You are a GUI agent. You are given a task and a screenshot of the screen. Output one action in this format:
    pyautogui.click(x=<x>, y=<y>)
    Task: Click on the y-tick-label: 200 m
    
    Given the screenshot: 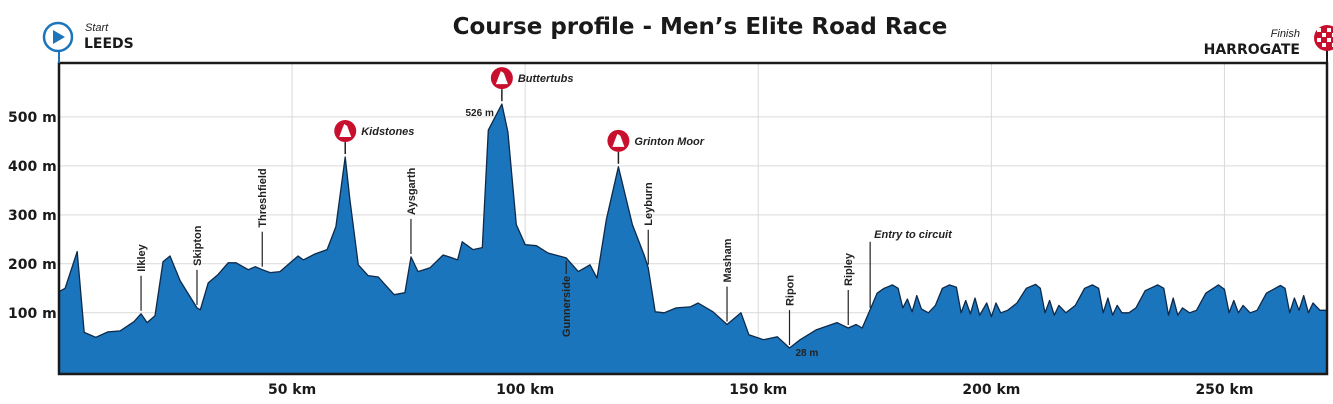 What is the action you would take?
    pyautogui.click(x=32, y=265)
    